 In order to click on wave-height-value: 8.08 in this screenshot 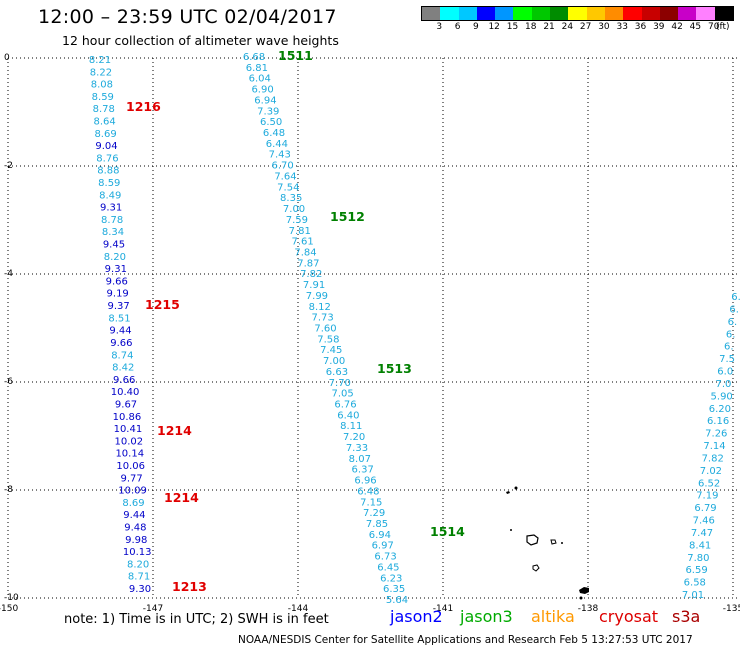, I will do `click(102, 85)`.